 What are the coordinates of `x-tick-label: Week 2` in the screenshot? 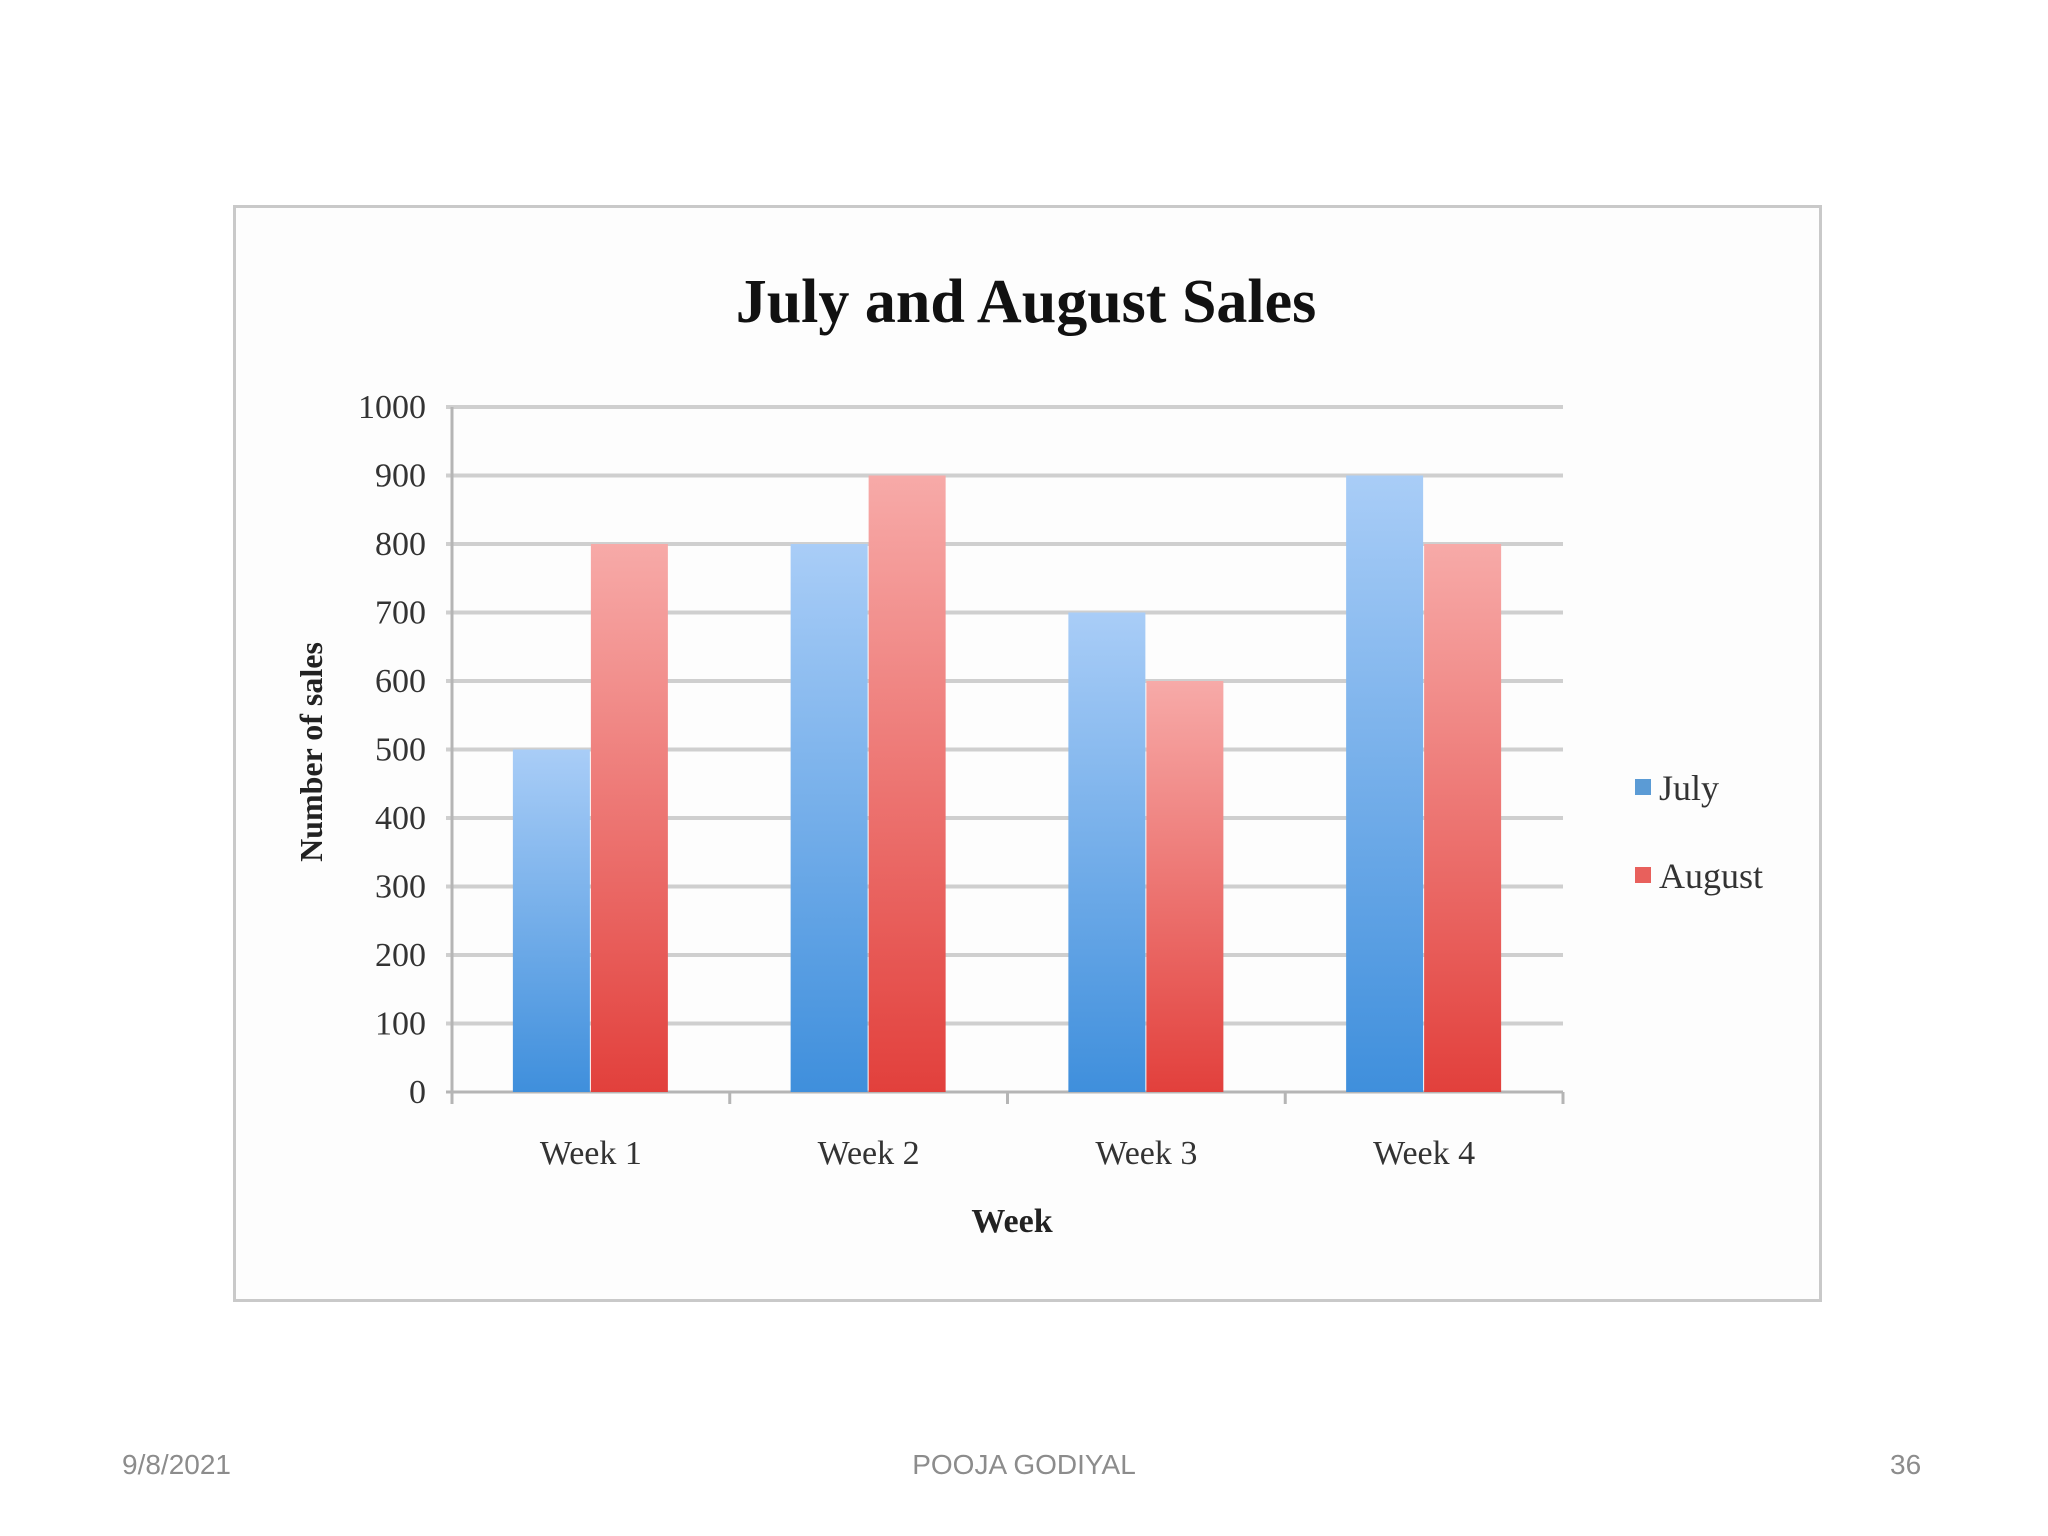 It's located at (869, 1153).